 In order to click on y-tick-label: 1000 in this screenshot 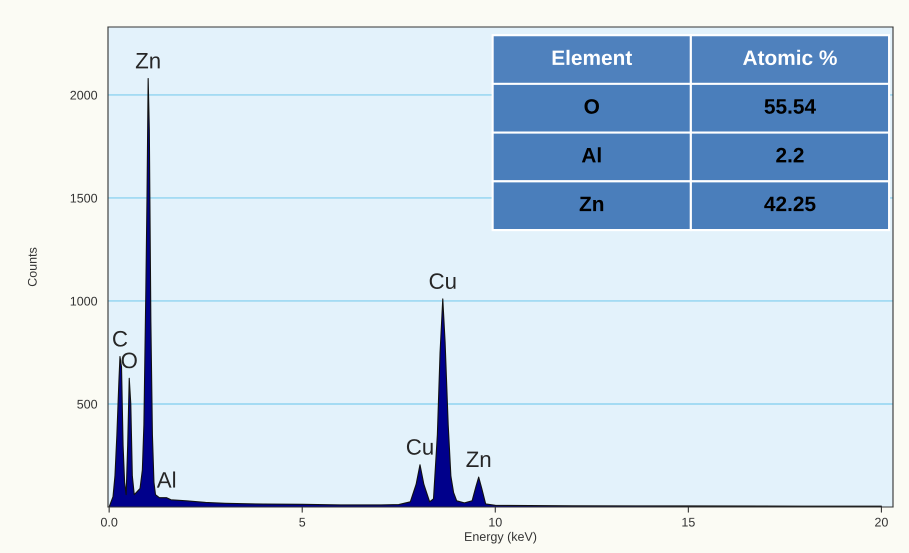, I will do `click(84, 301)`.